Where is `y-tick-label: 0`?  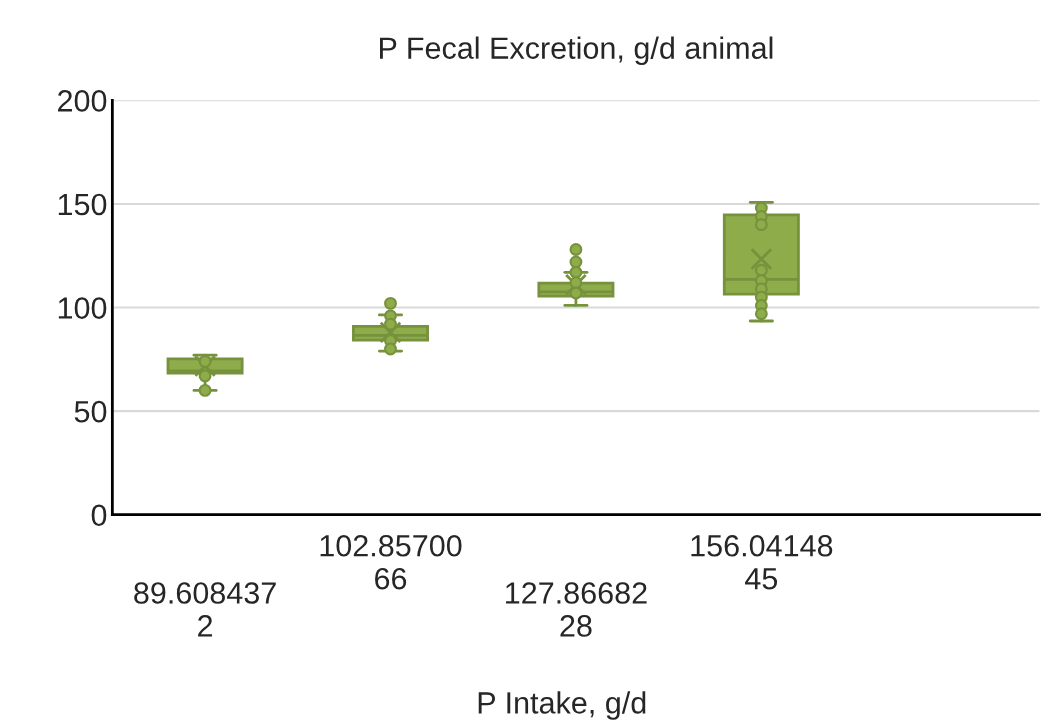
y-tick-label: 0 is located at coordinates (99, 515).